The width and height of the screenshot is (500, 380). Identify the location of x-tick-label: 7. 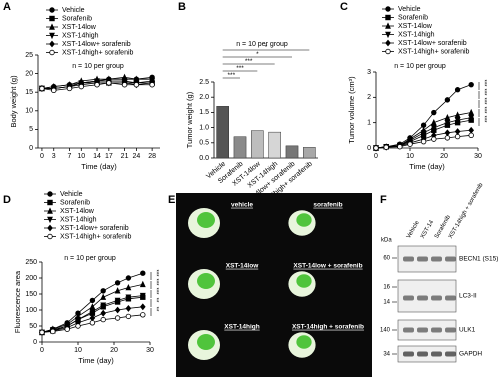
(70, 156).